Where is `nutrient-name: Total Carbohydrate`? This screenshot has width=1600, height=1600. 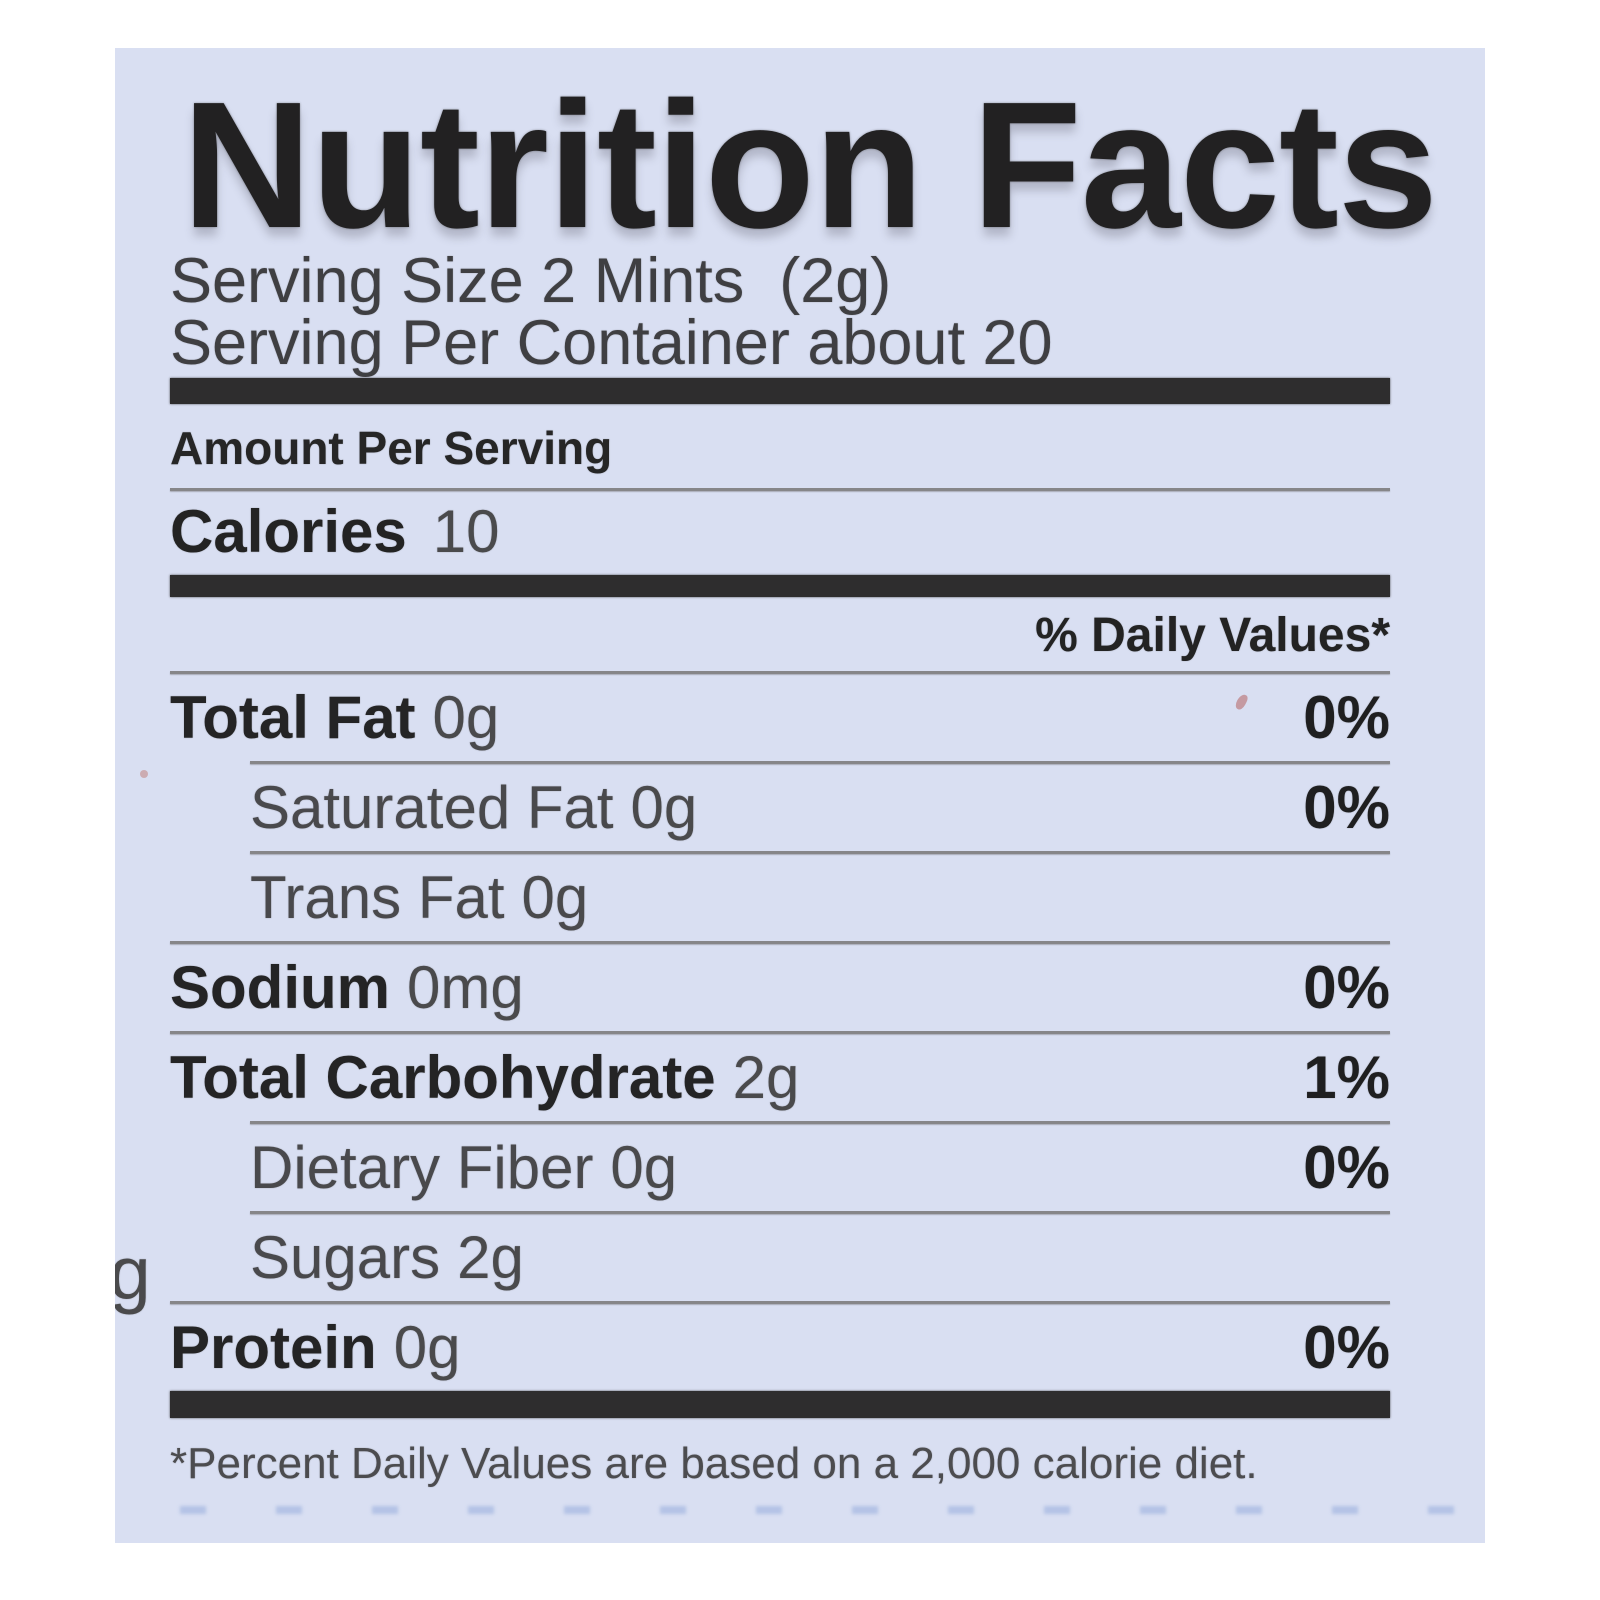 nutrient-name: Total Carbohydrate is located at coordinates (443, 1077).